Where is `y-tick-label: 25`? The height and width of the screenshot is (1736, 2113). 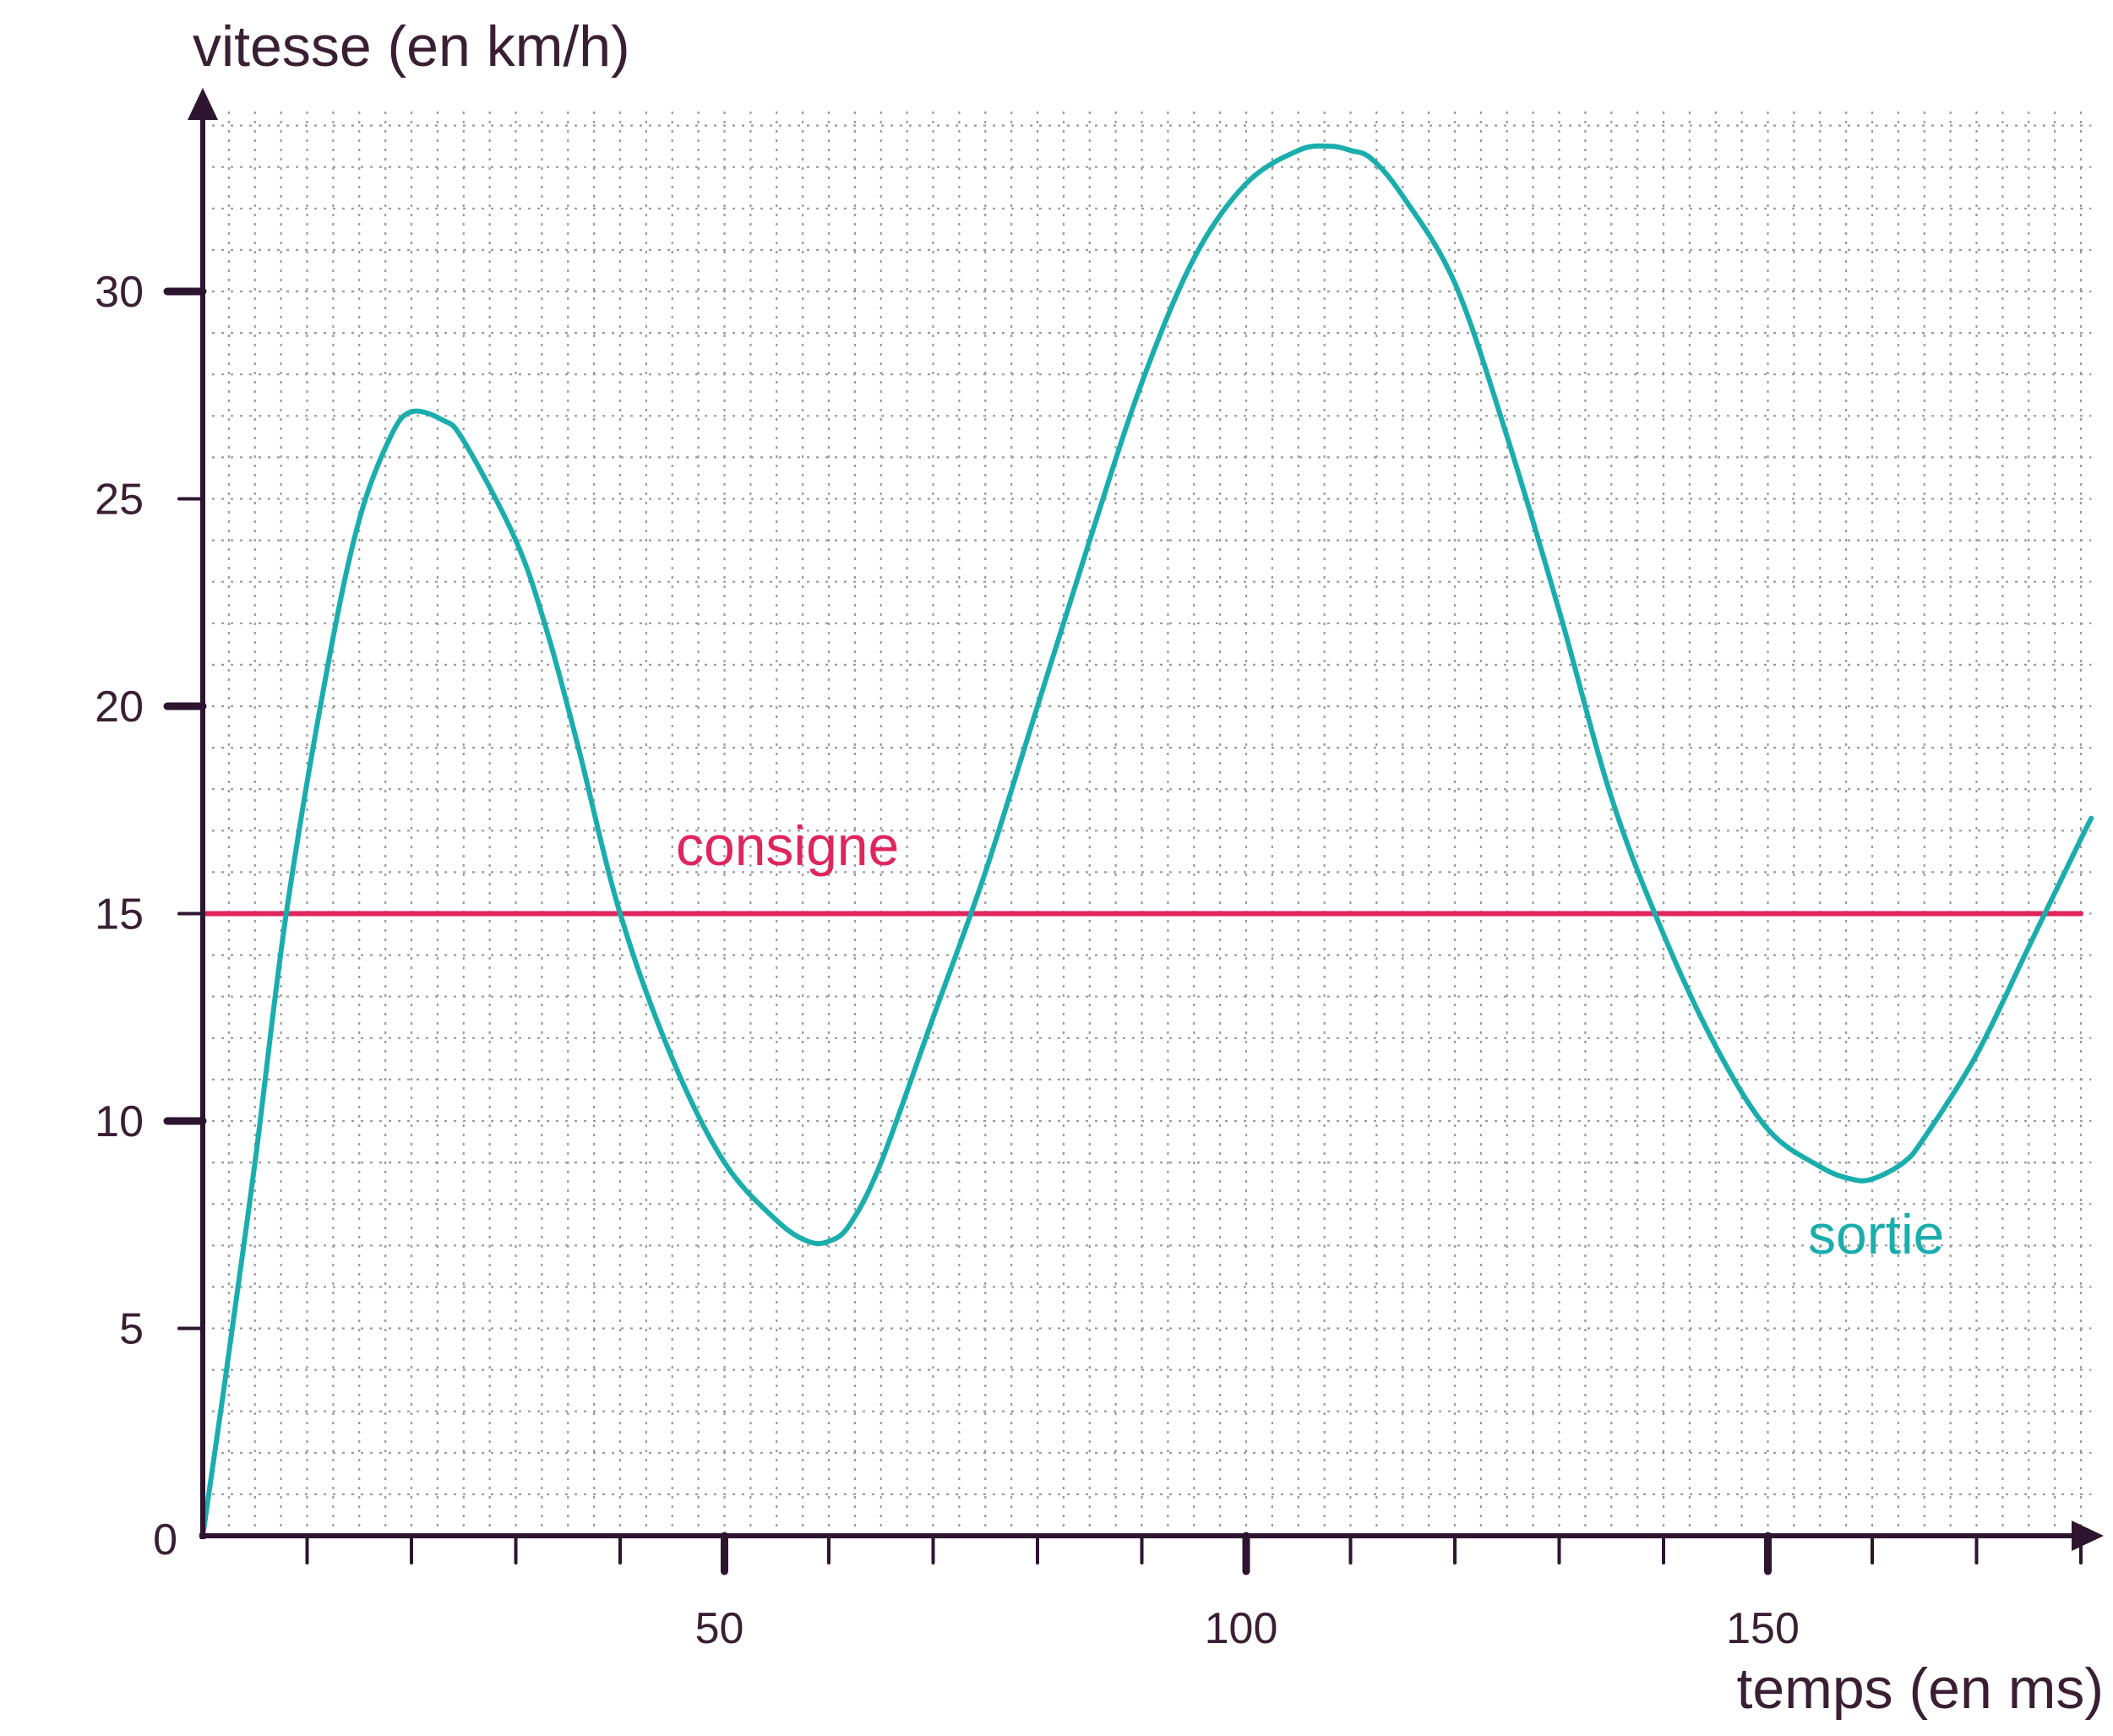
y-tick-label: 25 is located at coordinates (119, 501).